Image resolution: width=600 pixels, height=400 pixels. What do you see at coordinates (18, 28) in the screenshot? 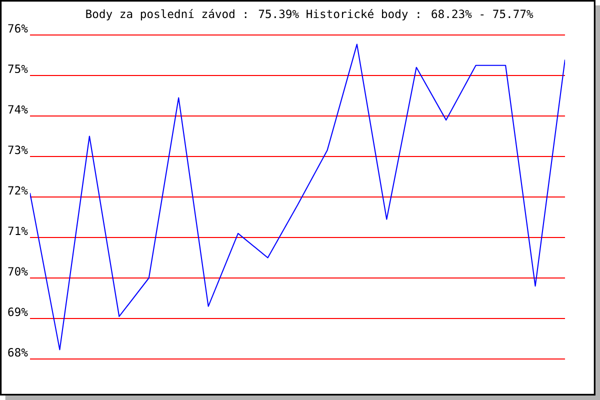
I see `y-tick-label: 76%` at bounding box center [18, 28].